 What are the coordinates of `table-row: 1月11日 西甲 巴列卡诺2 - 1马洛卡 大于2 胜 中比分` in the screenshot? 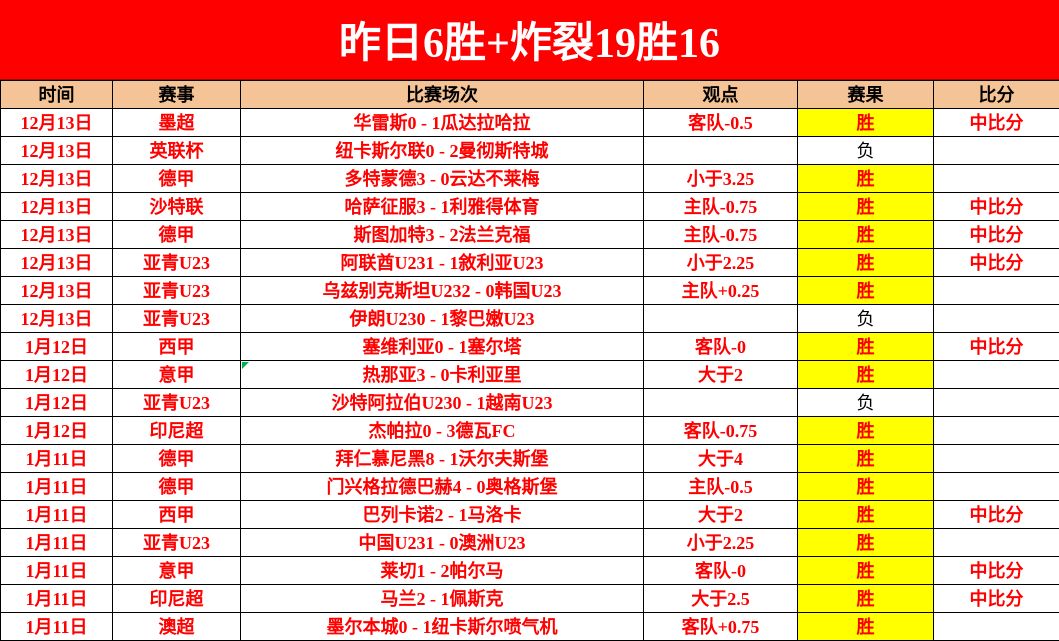 It's located at (529, 514).